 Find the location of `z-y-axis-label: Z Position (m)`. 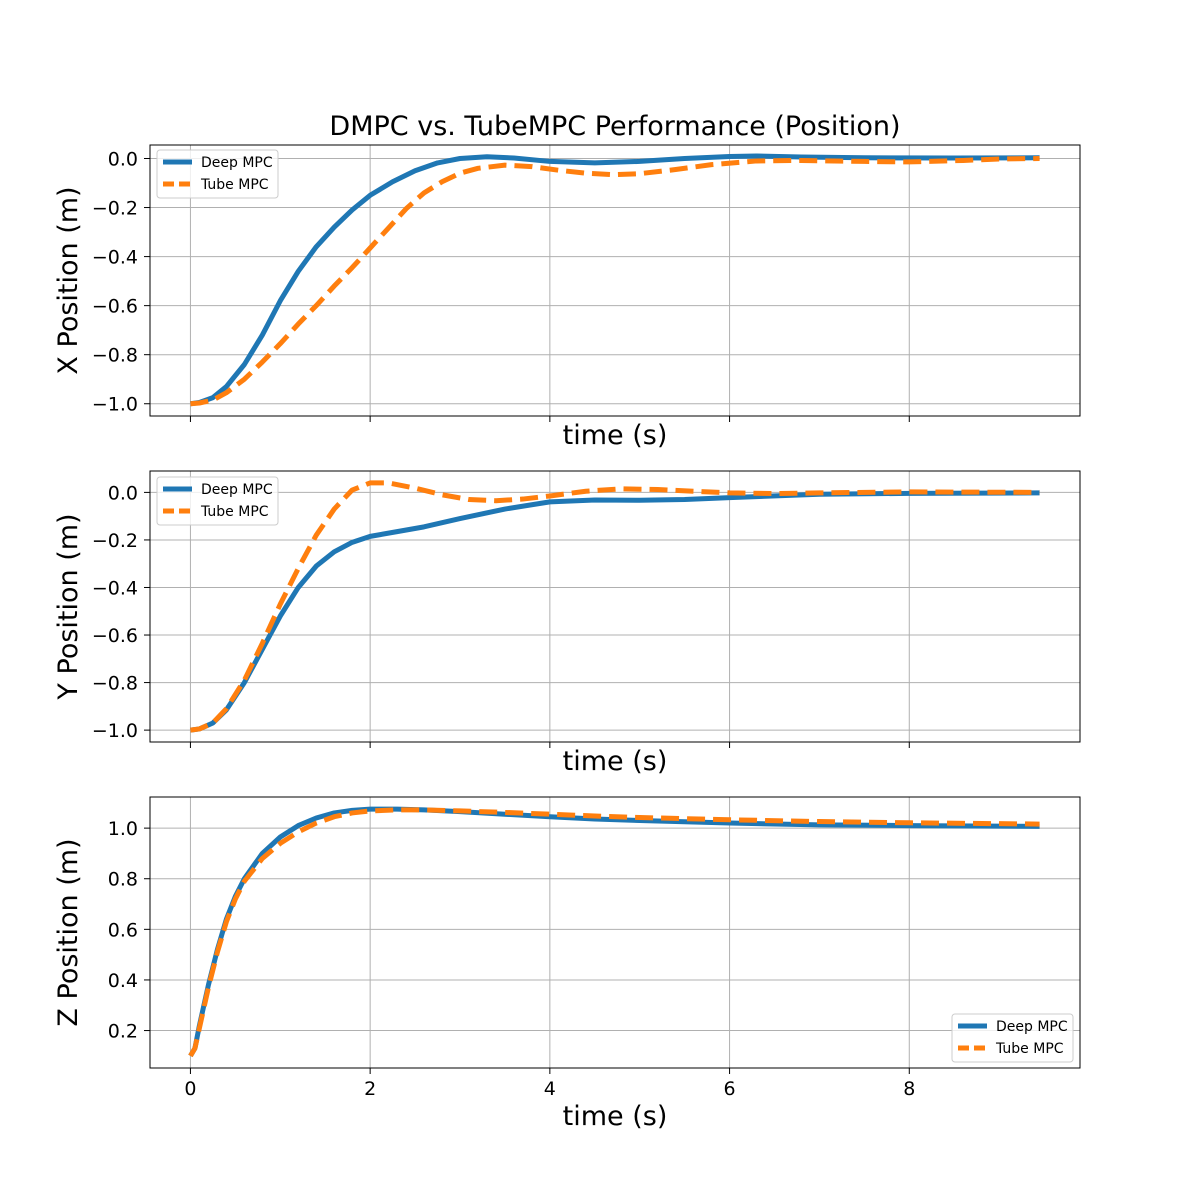

z-y-axis-label: Z Position (m) is located at coordinates (68, 932).